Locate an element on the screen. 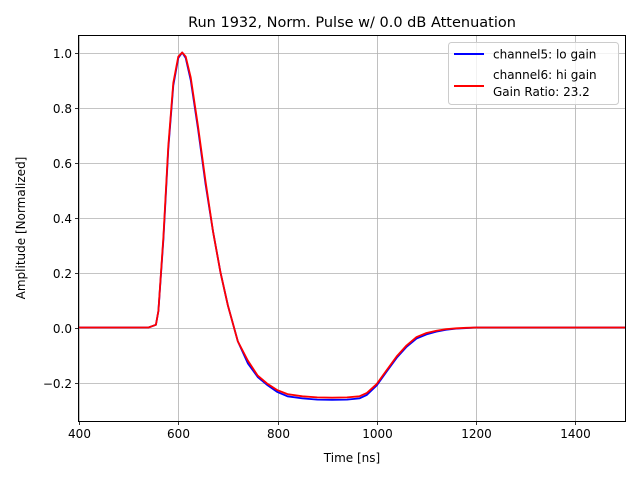  y-tick-label: −0.2 is located at coordinates (57, 384).